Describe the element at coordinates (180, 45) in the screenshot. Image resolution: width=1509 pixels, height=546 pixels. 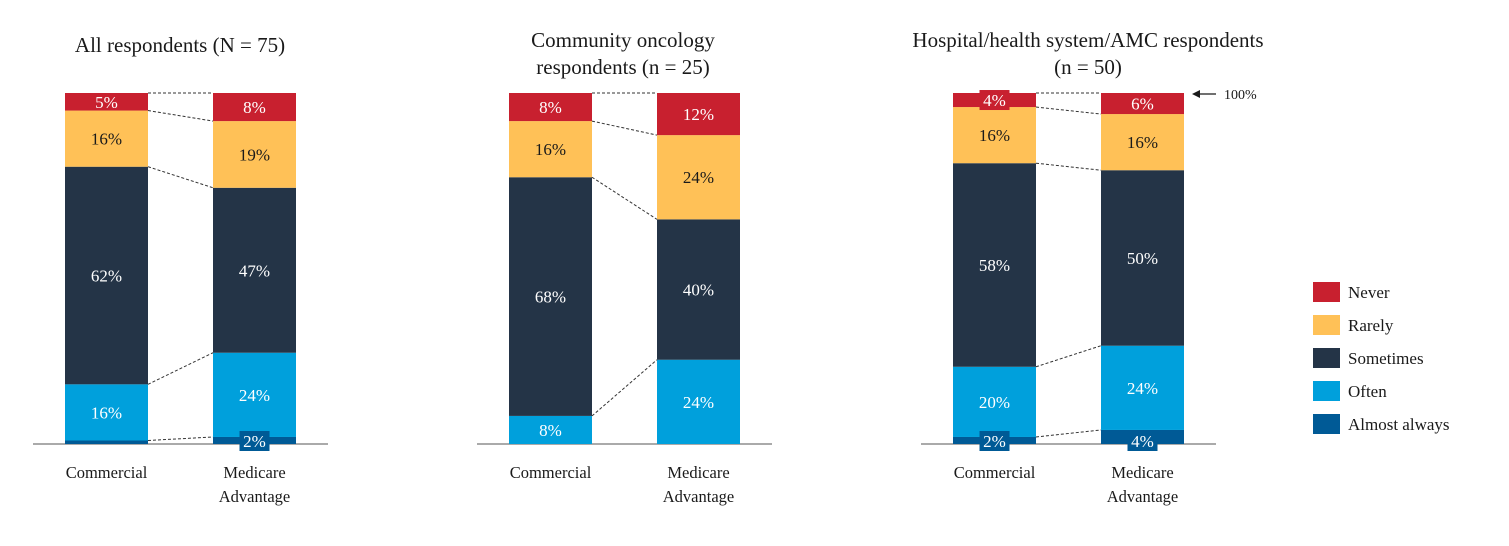
I see `panel-title: All respondents (N = 75)` at that location.